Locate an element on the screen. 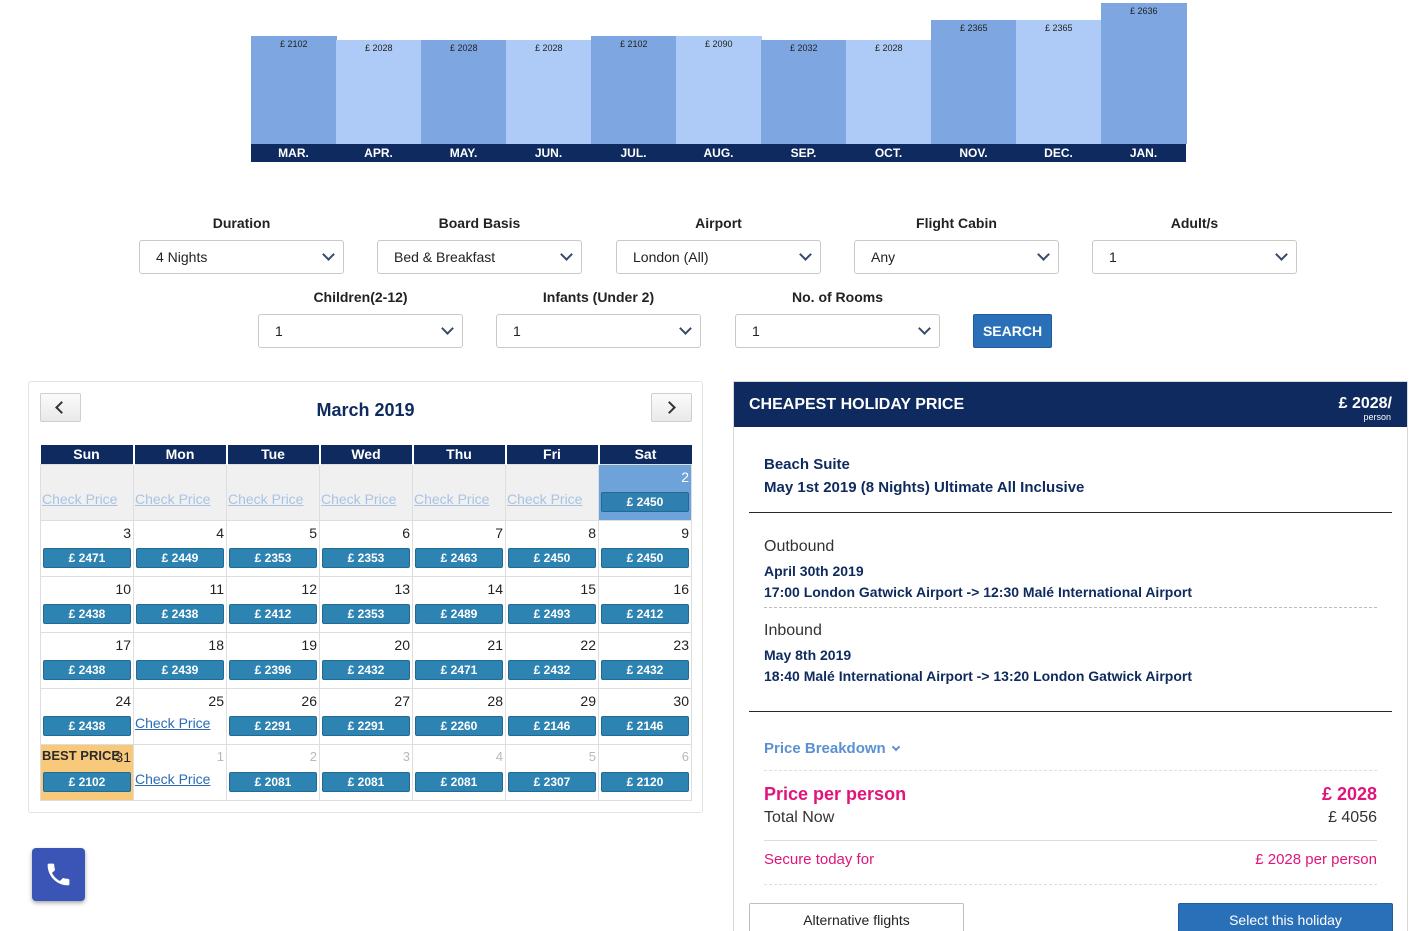  calendar-day: 12 £ 2412 is located at coordinates (273, 604).